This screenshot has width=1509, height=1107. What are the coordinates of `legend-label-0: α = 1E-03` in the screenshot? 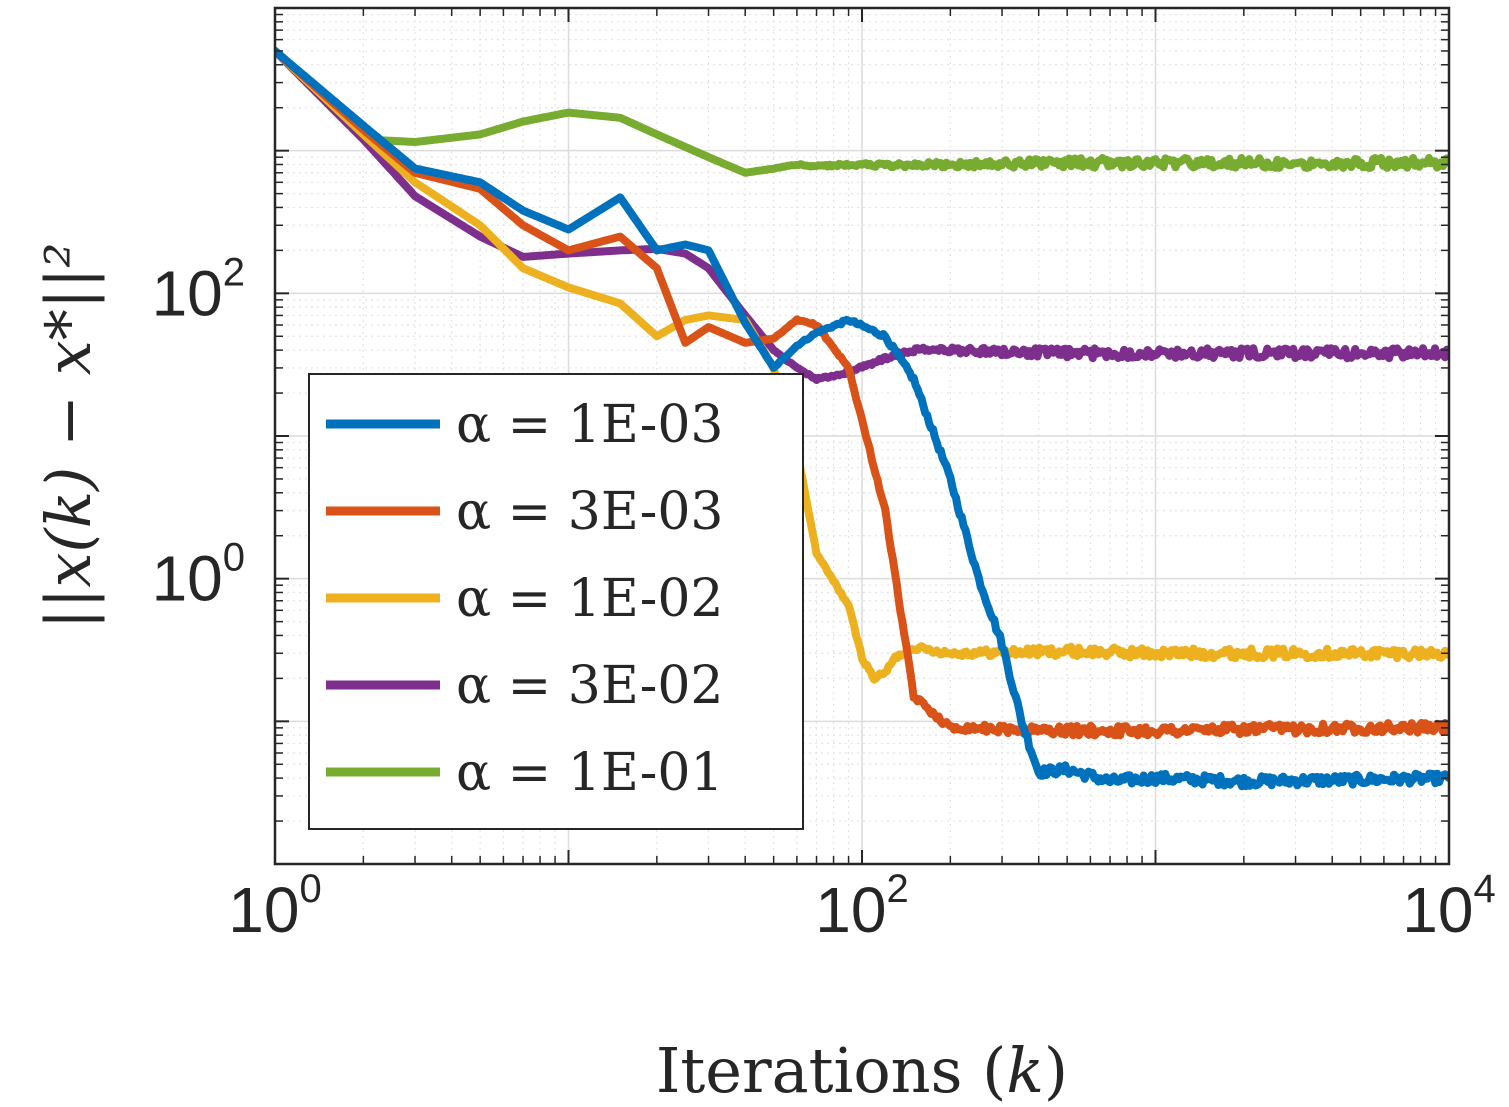 It's located at (590, 425).